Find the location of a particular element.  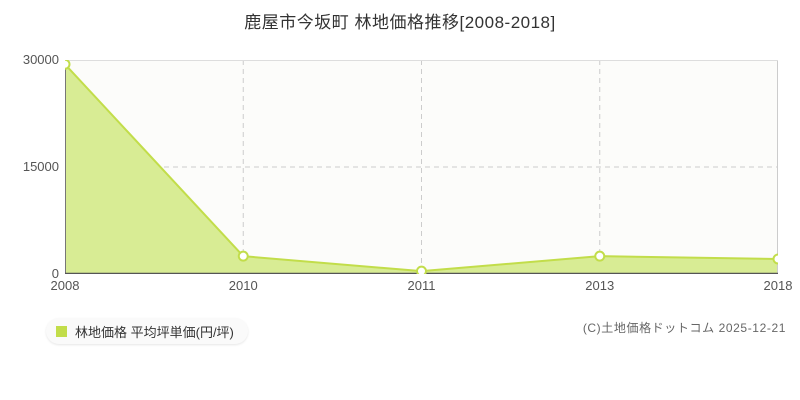

x-axis: 2008 2010 2011 2013 2018 is located at coordinates (400, 288).